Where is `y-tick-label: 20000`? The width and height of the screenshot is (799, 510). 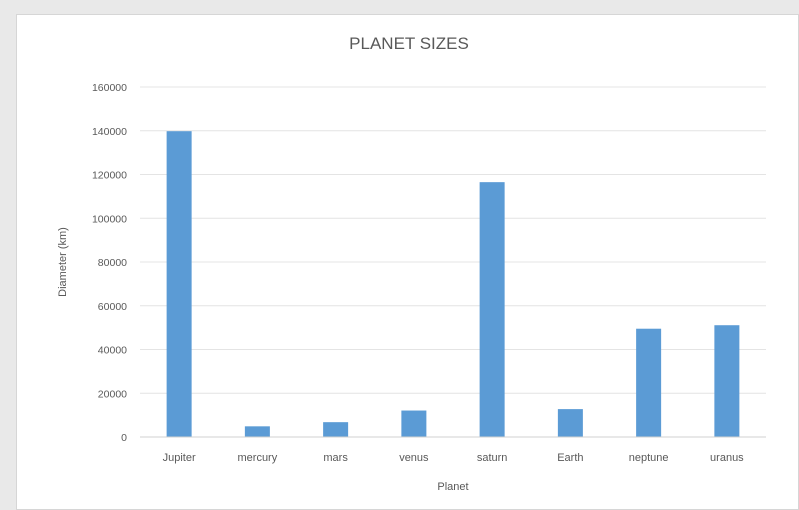
y-tick-label: 20000 is located at coordinates (112, 394).